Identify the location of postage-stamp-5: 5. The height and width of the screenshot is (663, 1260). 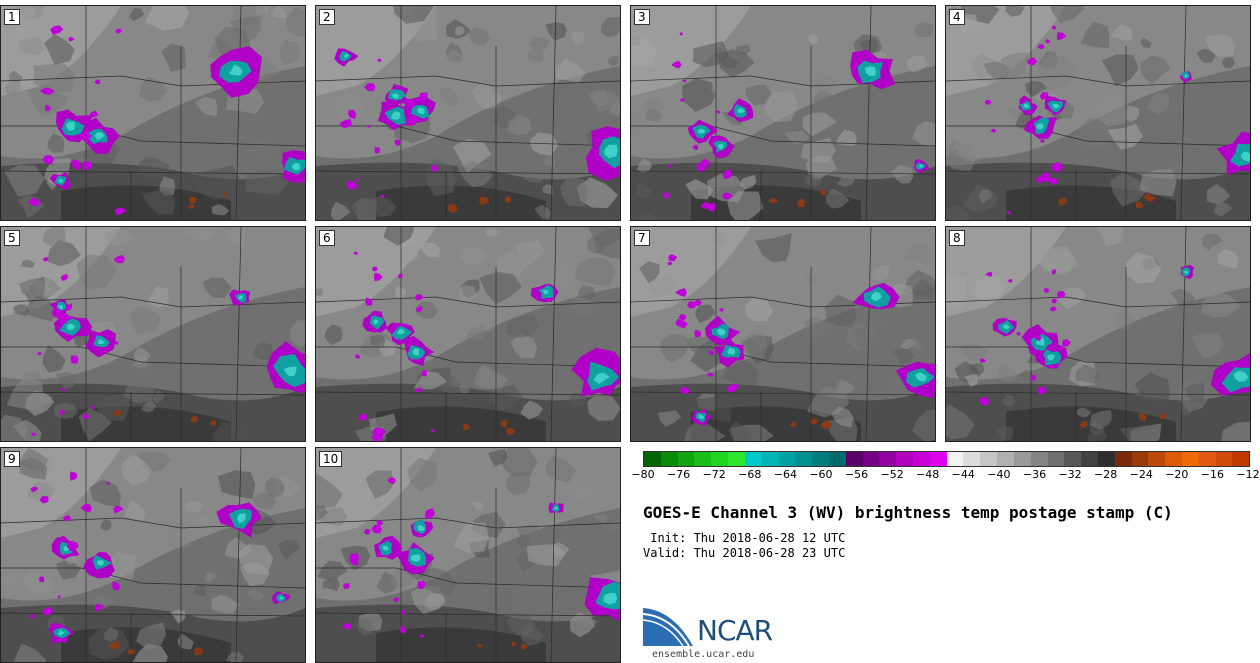
(153, 334).